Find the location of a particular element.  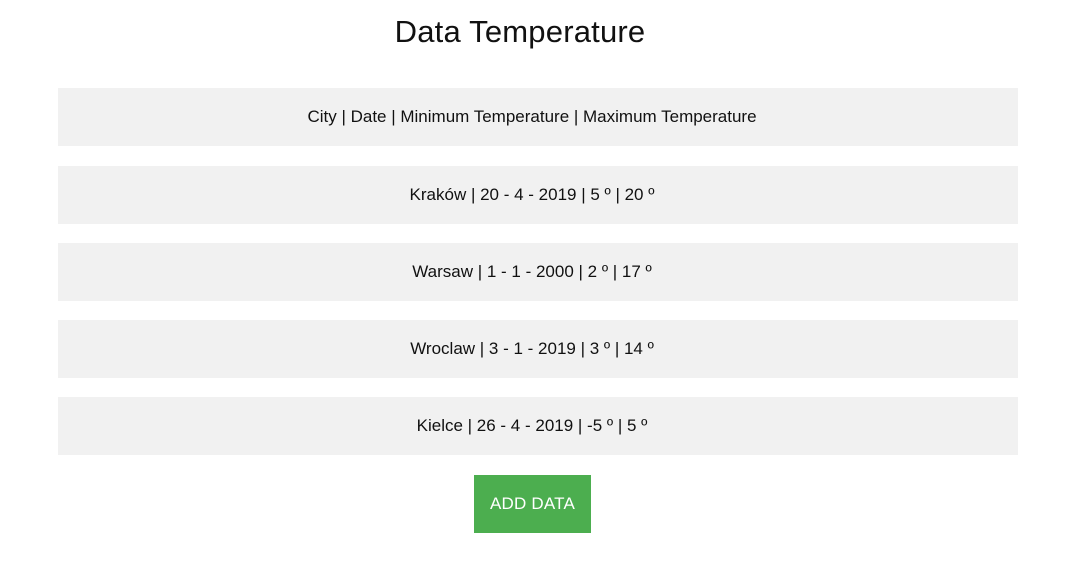

table-row-text: Warsaw | 1 - 1 - 2000 | 2 º | 17 º is located at coordinates (532, 271).